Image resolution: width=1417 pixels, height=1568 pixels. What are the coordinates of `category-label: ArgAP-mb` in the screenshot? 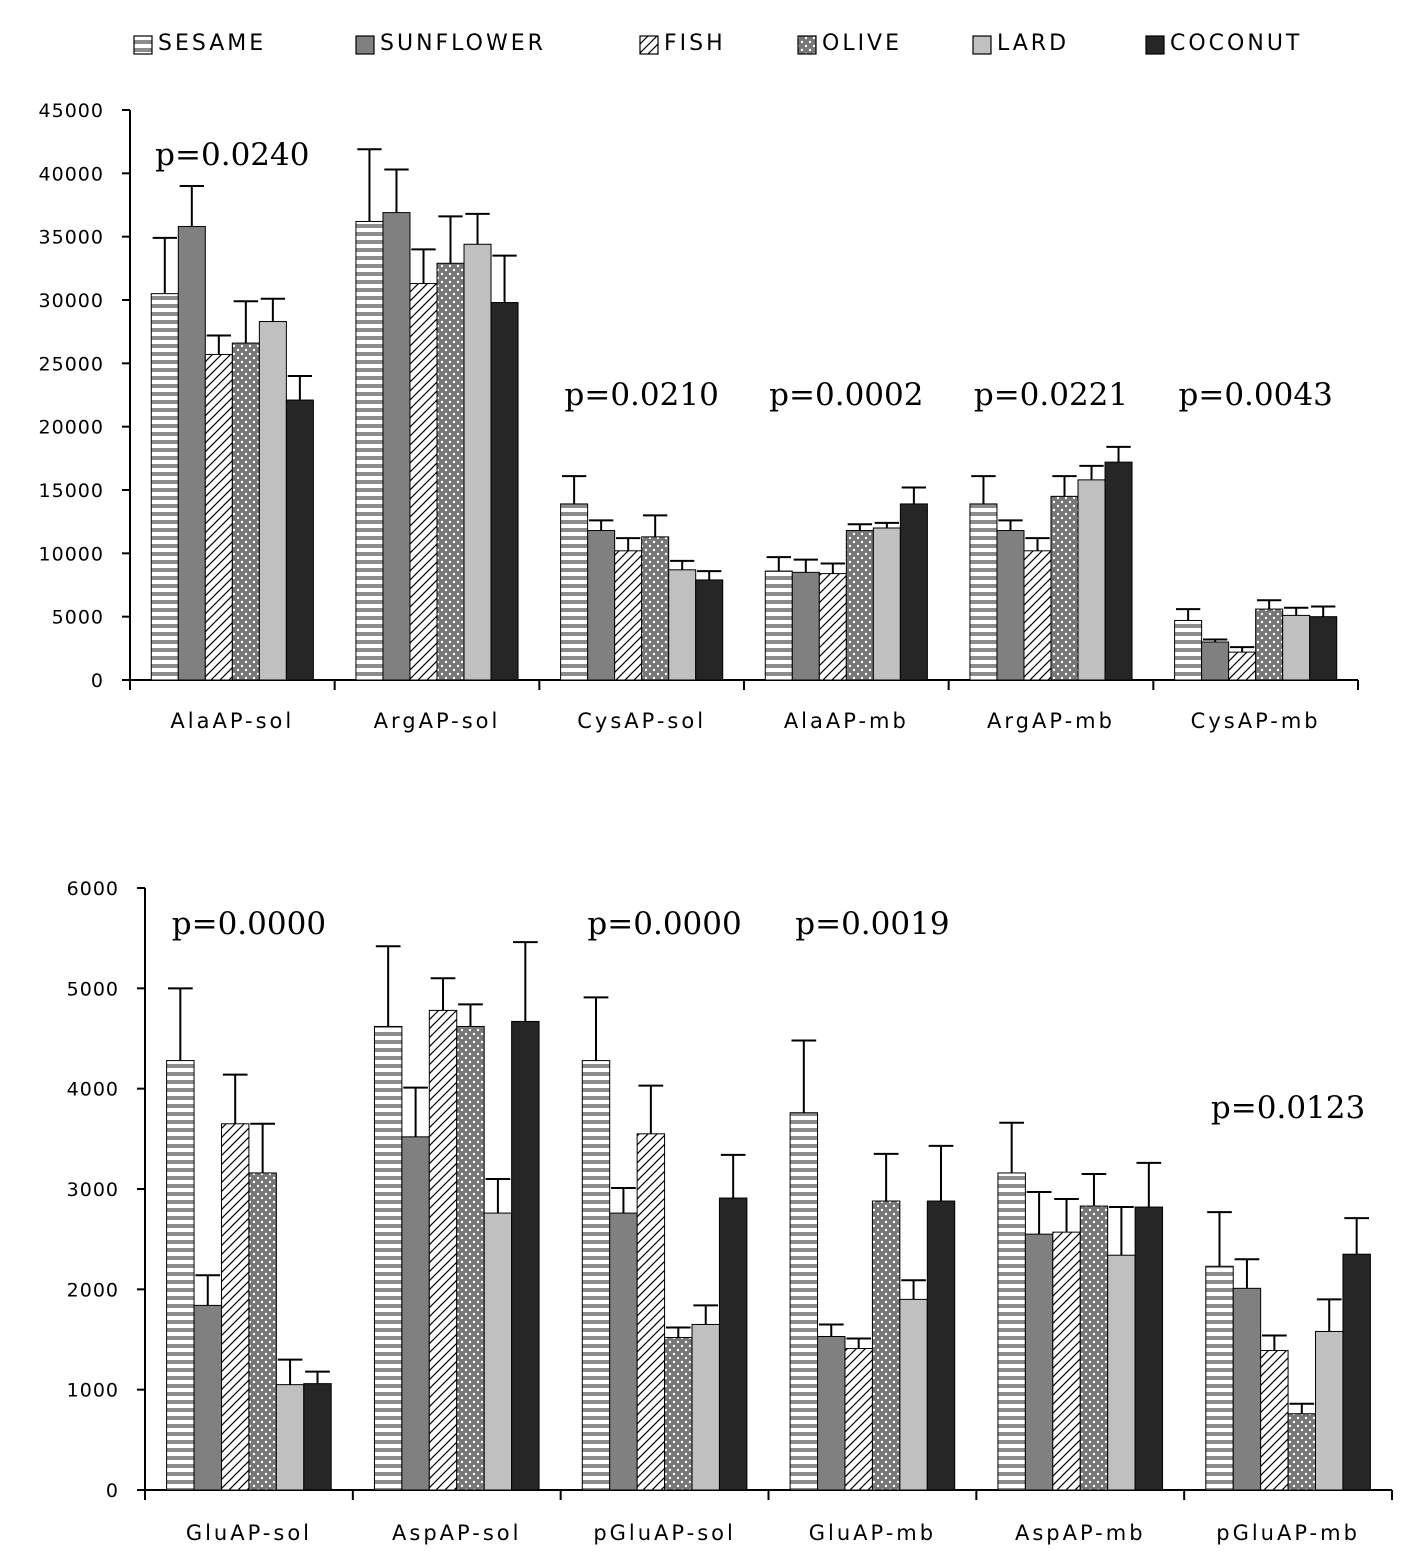 It's located at (1051, 721).